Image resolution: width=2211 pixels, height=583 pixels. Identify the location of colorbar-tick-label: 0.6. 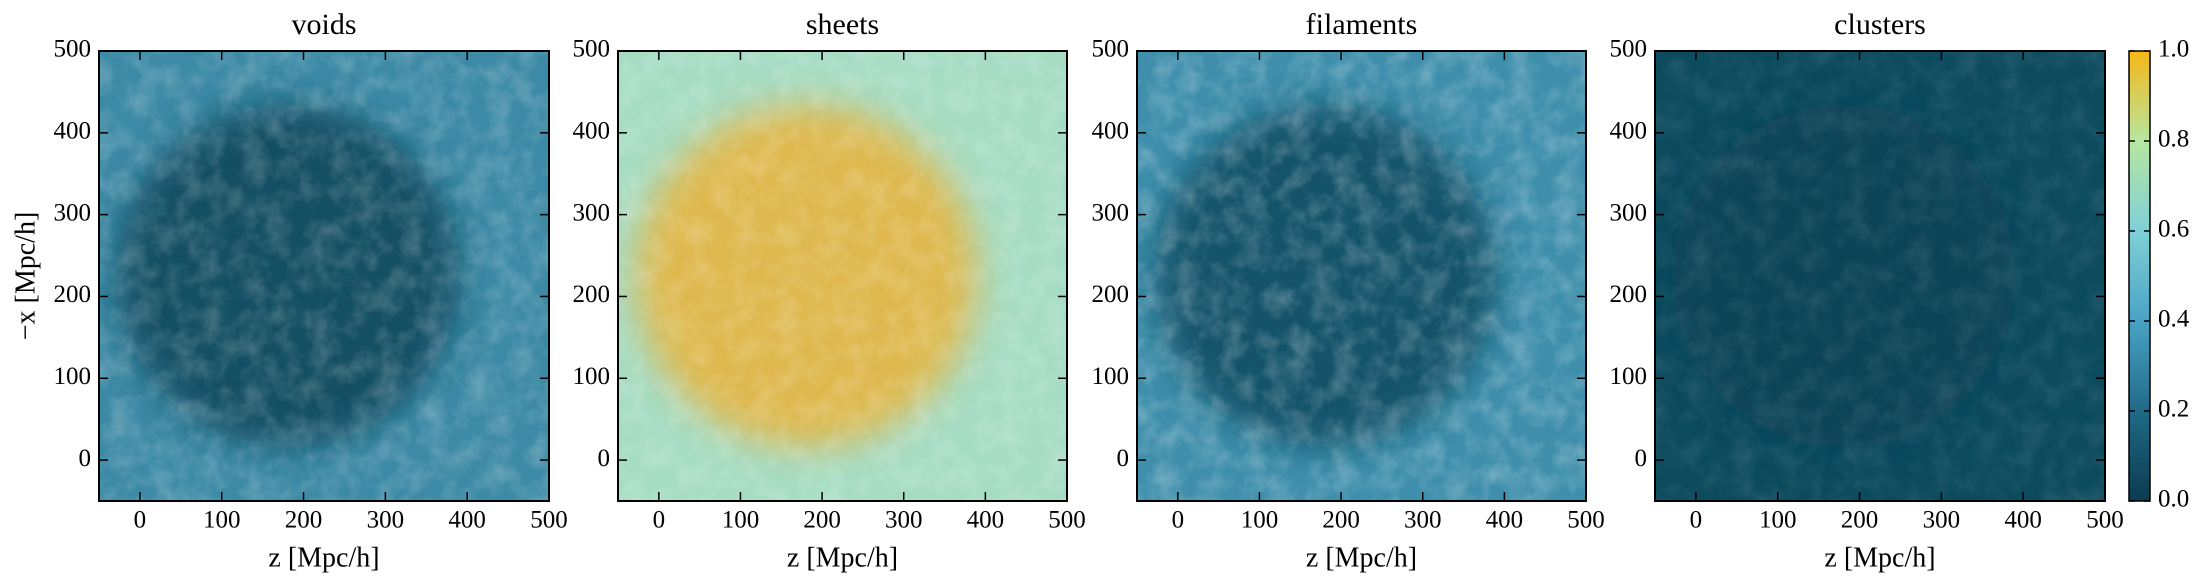
(2173, 229).